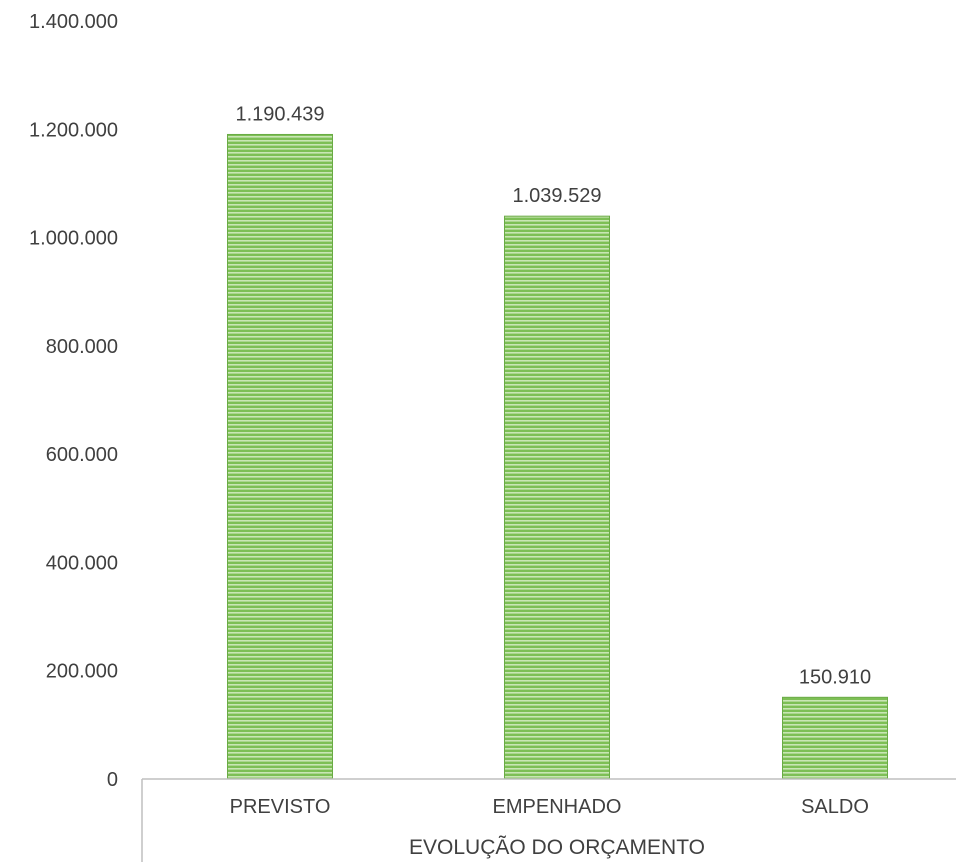 Image resolution: width=956 pixels, height=862 pixels. What do you see at coordinates (835, 677) in the screenshot?
I see `data-label: 150.910` at bounding box center [835, 677].